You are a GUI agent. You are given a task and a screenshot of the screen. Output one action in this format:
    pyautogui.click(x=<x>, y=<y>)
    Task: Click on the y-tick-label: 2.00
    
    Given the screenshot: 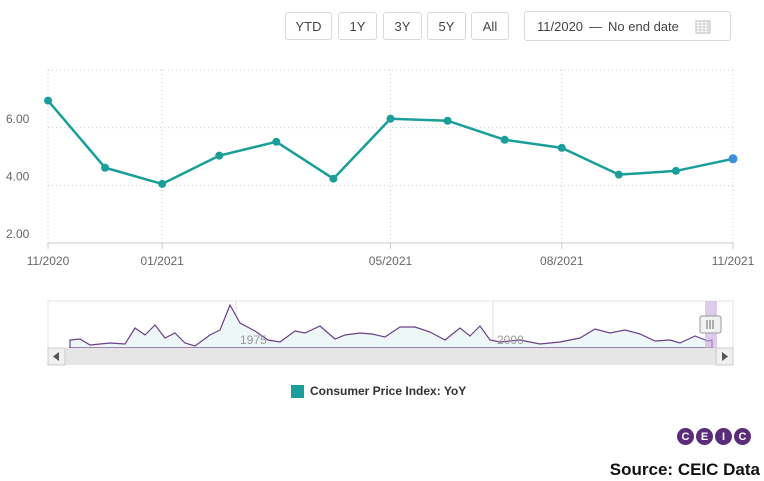 What is the action you would take?
    pyautogui.click(x=18, y=234)
    